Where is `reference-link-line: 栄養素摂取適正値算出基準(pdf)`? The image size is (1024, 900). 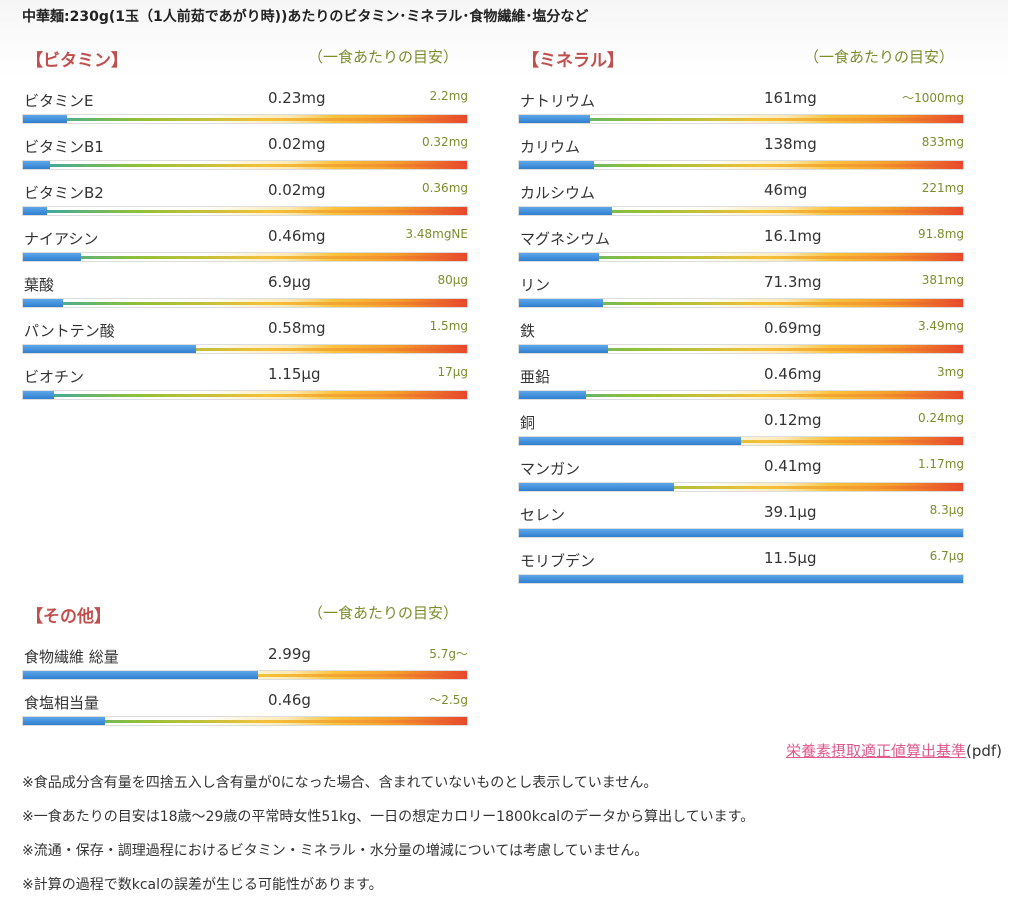 reference-link-line: 栄養素摂取適正値算出基準(pdf) is located at coordinates (894, 750).